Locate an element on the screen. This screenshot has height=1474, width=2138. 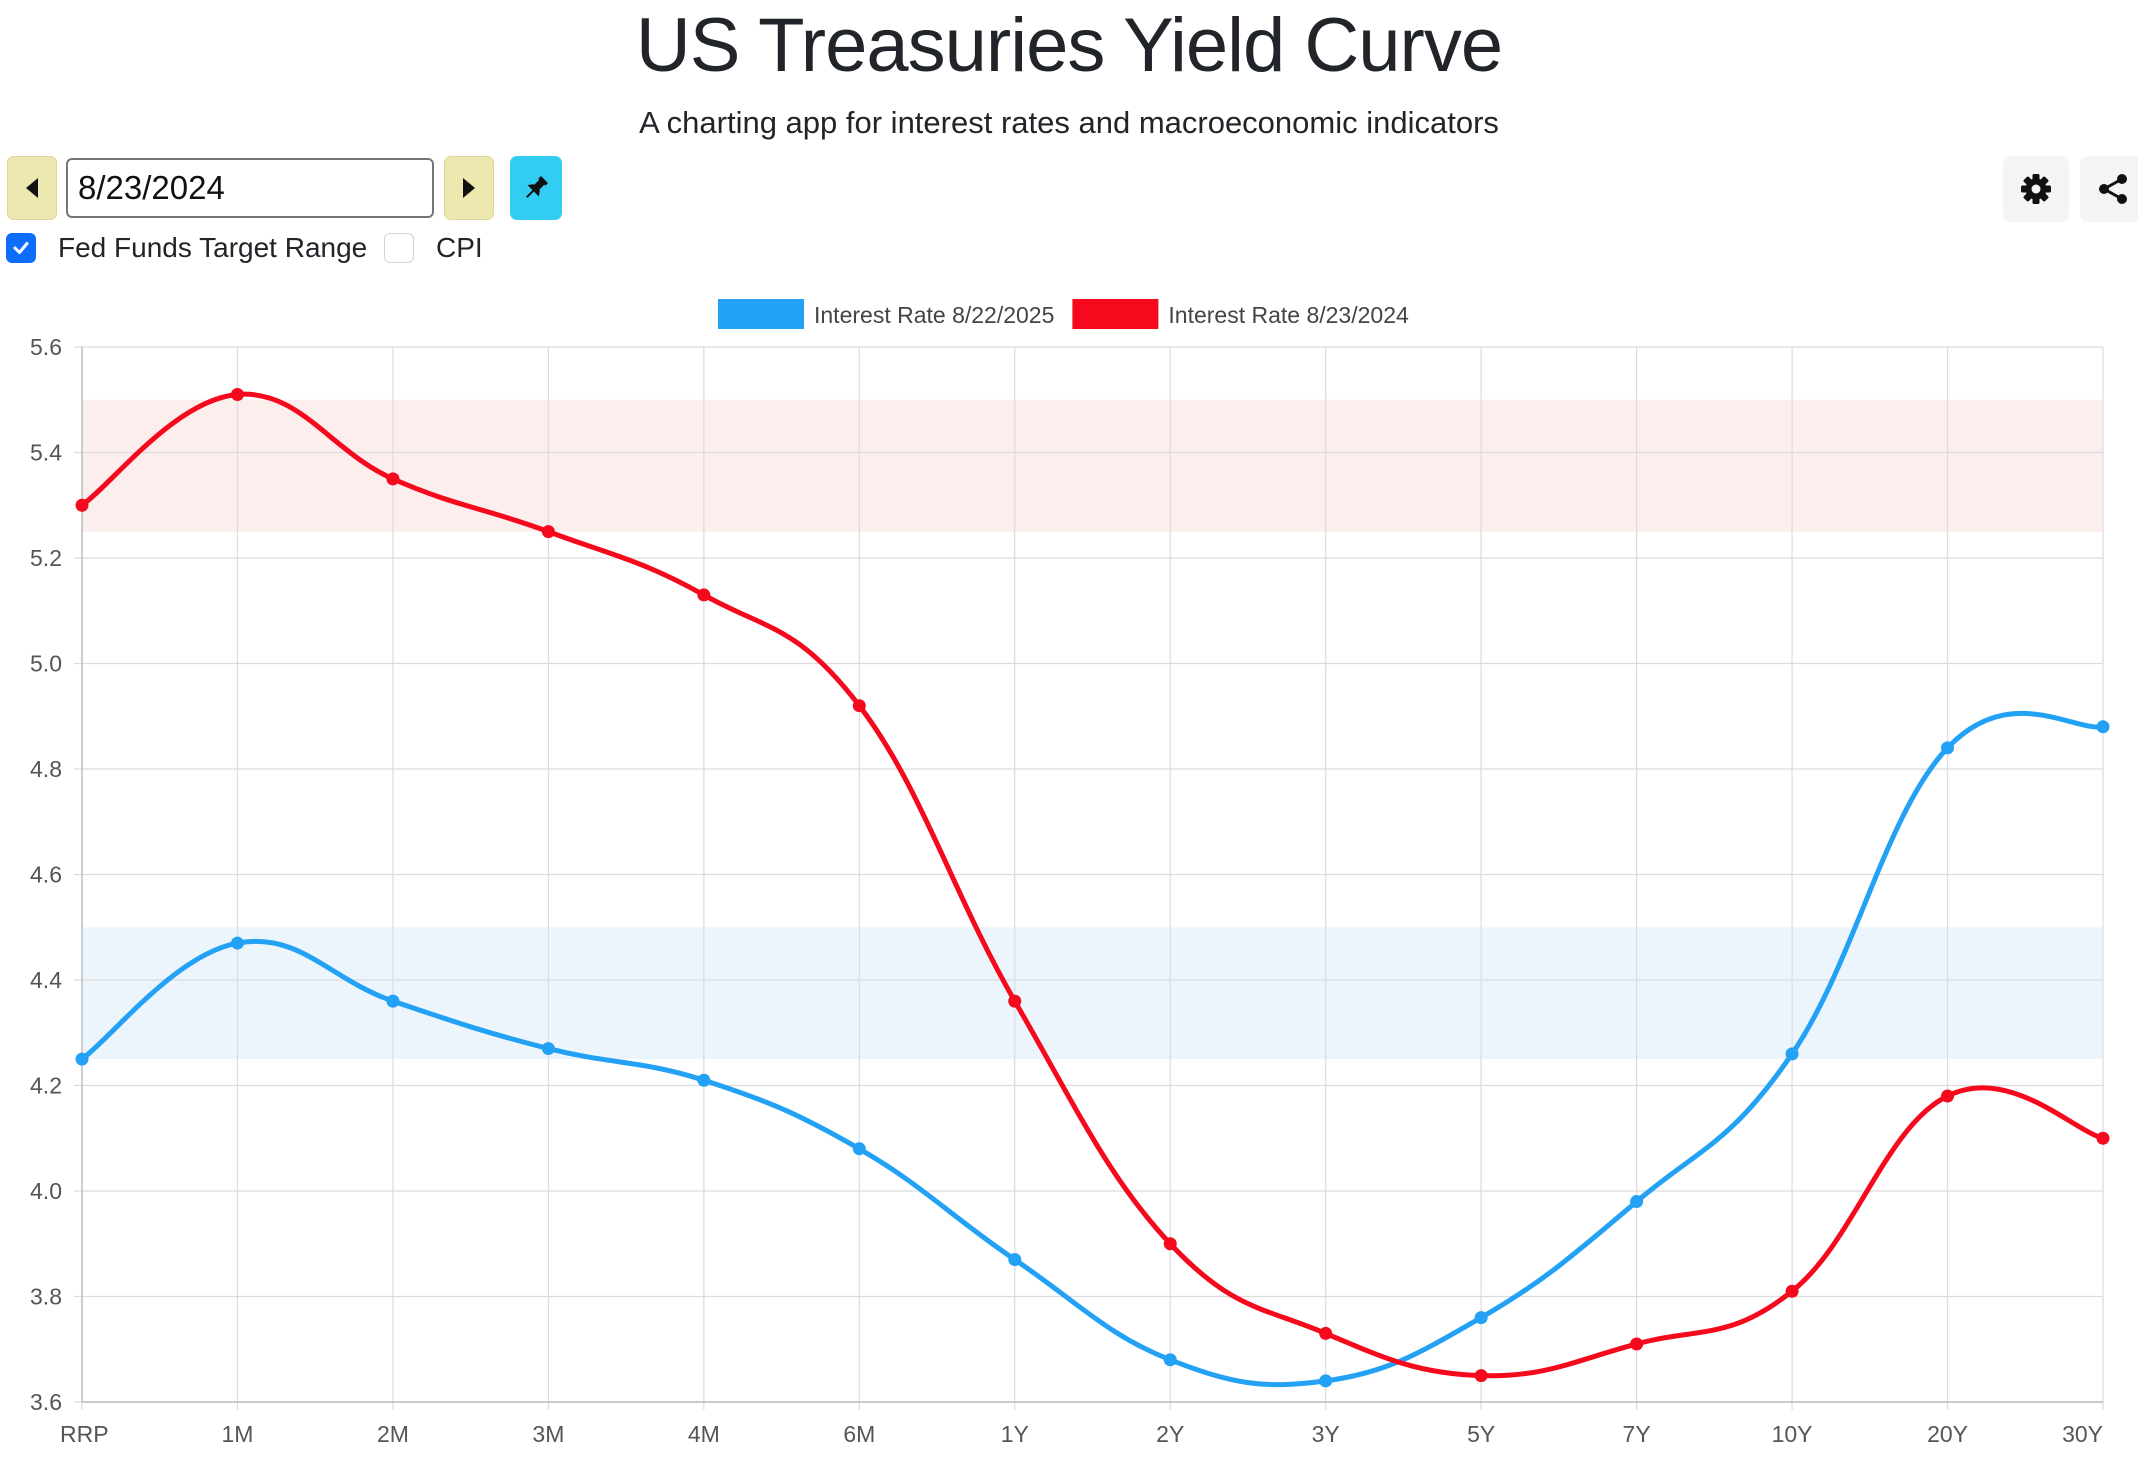
page-title: US Treasuries Yield Curve is located at coordinates (1069, 45).